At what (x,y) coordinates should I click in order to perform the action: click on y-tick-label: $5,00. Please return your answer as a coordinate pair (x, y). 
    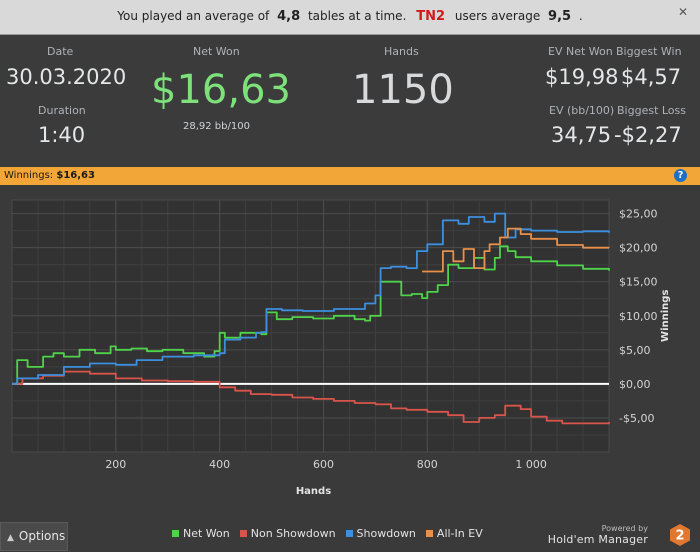
    Looking at the image, I should click on (635, 350).